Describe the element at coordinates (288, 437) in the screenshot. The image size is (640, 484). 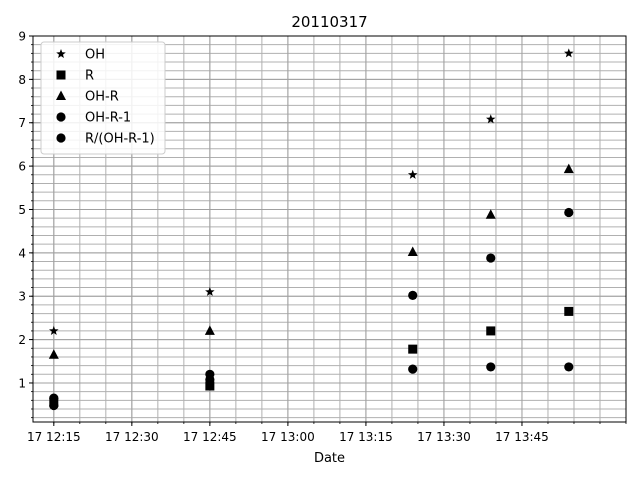
I see `x-tick-label: 17 13:00` at that location.